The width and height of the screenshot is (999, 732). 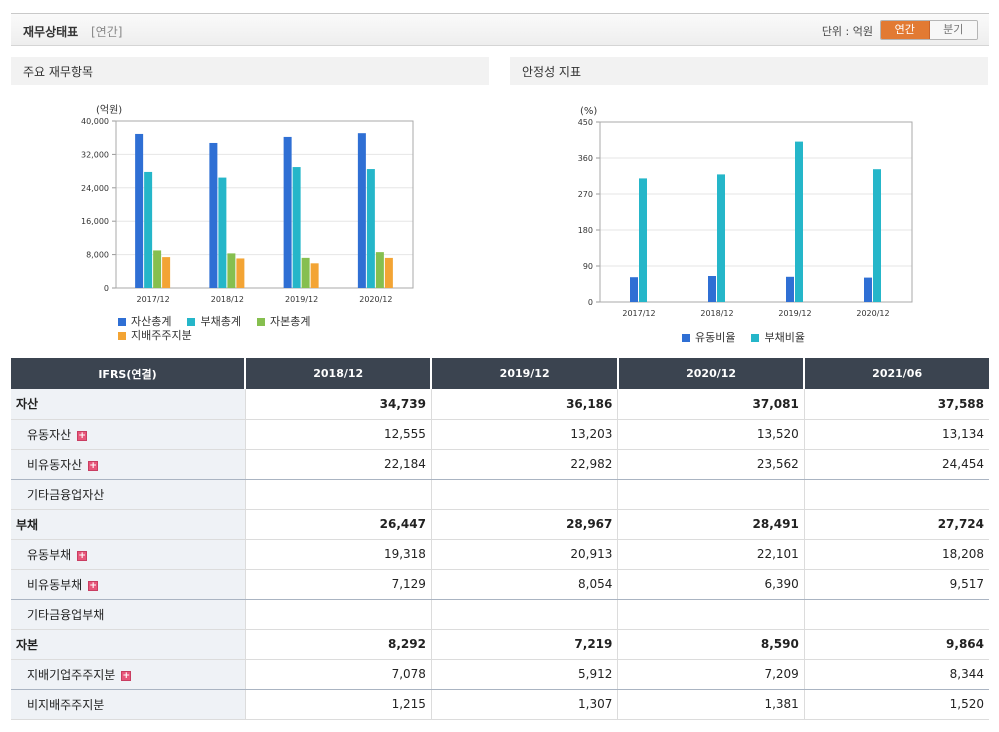 I want to click on x-tick-label: 2018/12, so click(x=227, y=299).